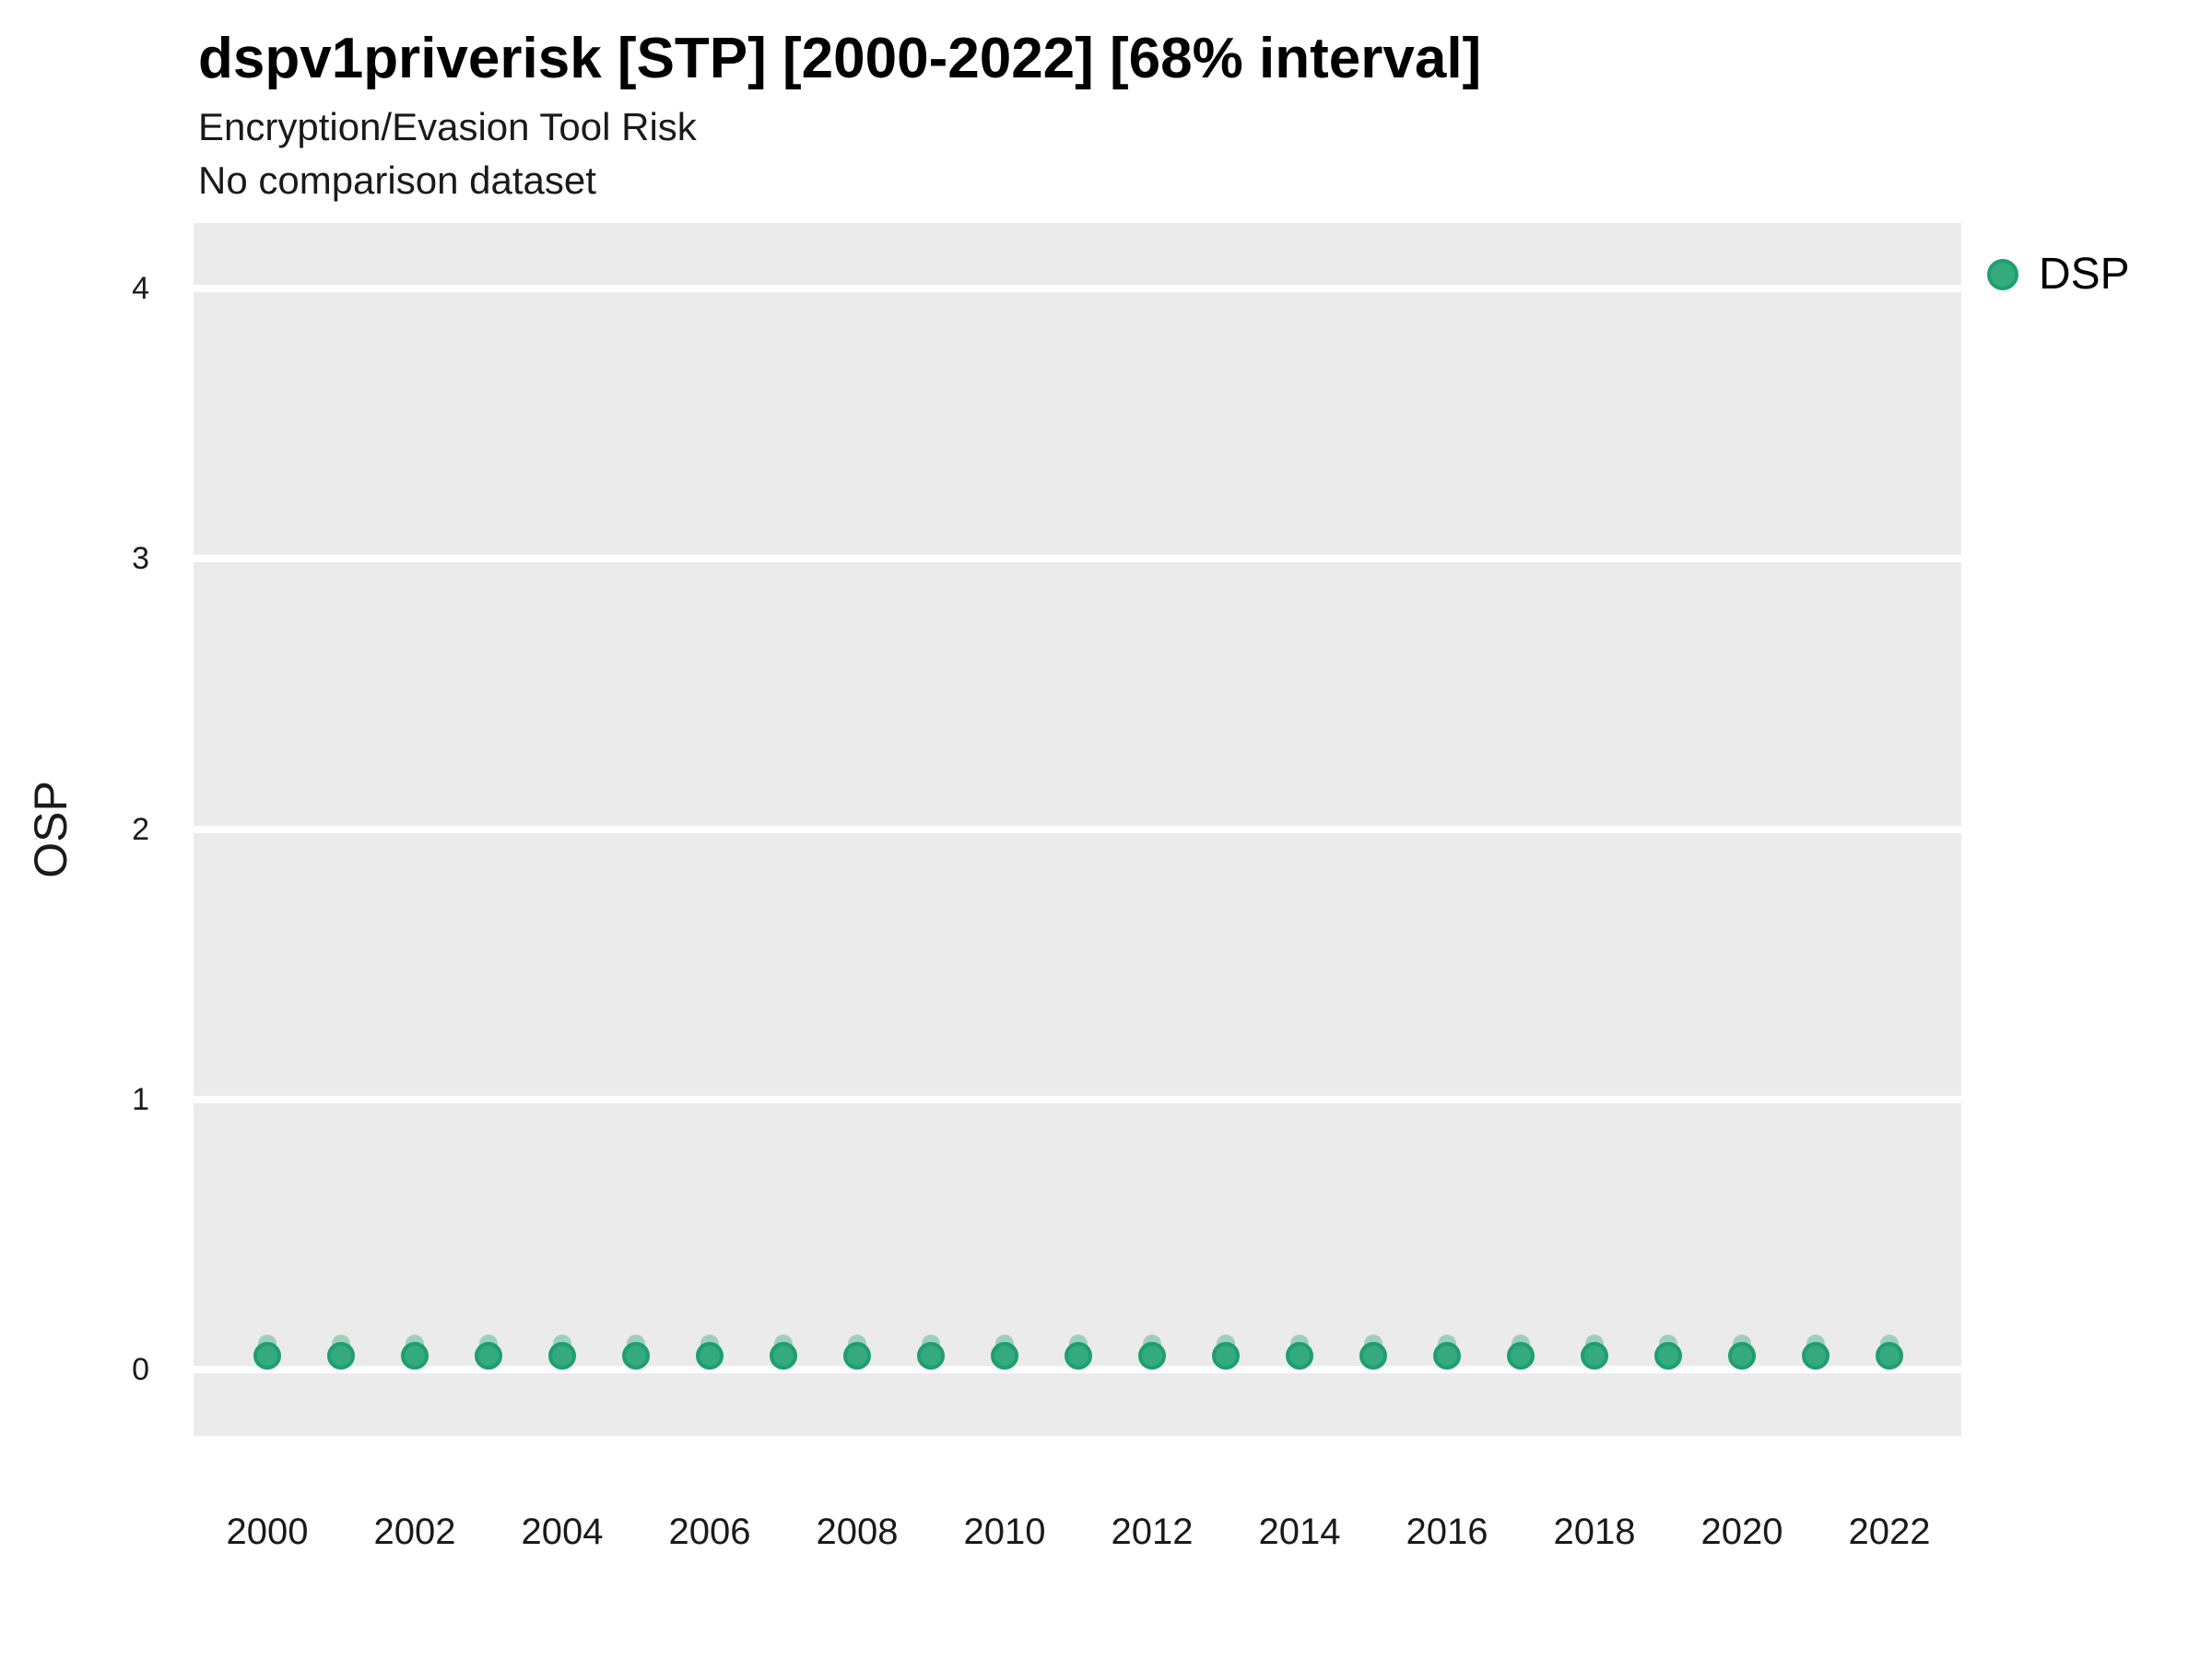 This screenshot has height=1659, width=2212. What do you see at coordinates (1152, 1356) in the screenshot?
I see `data-point-2012` at bounding box center [1152, 1356].